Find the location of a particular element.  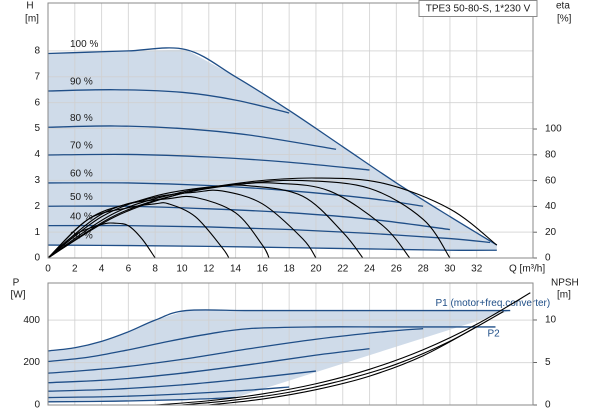

y2-tick-label: 40 is located at coordinates (551, 206).